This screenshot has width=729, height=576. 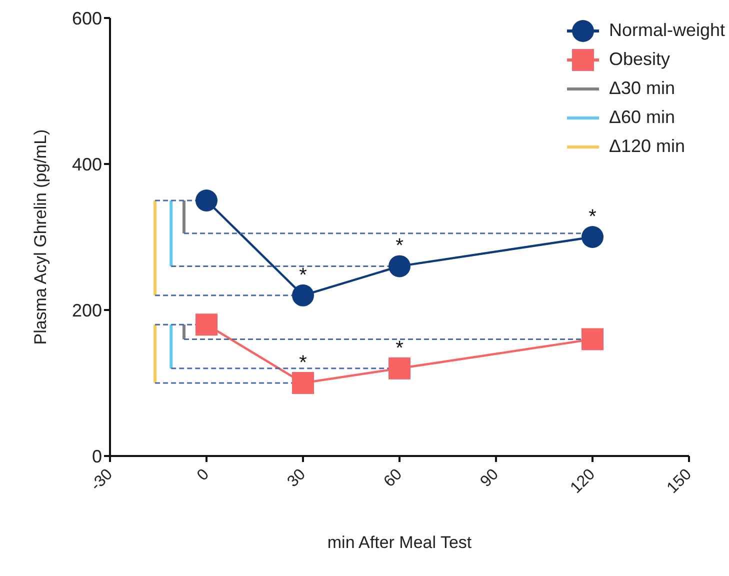 I want to click on x-axis-title: min After Meal Test, so click(x=399, y=542).